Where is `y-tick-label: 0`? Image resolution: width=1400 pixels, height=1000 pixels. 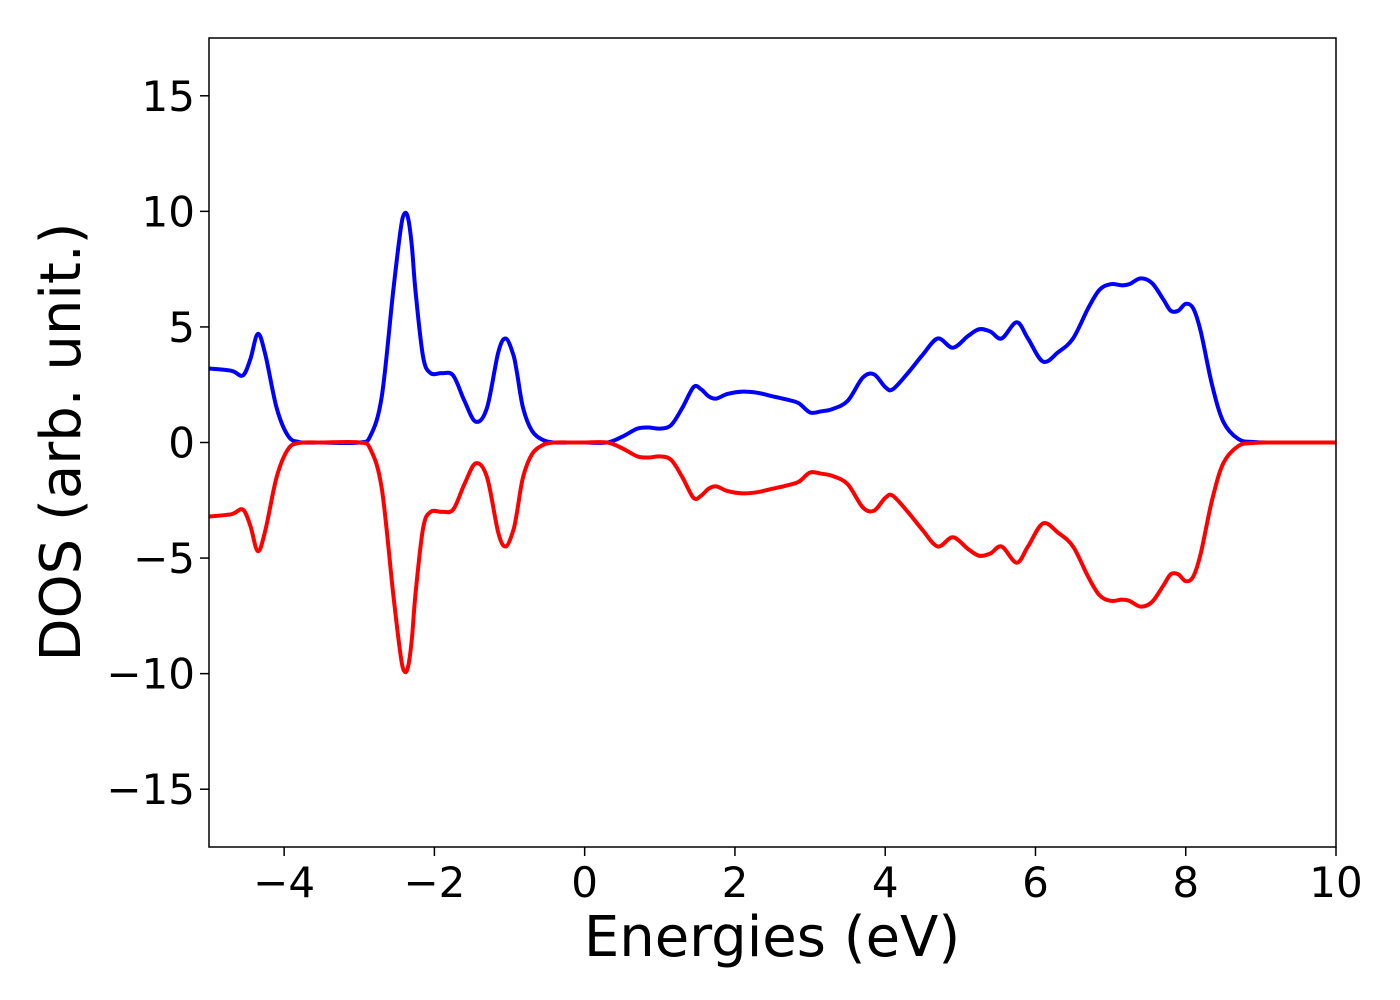
y-tick-label: 0 is located at coordinates (181, 443).